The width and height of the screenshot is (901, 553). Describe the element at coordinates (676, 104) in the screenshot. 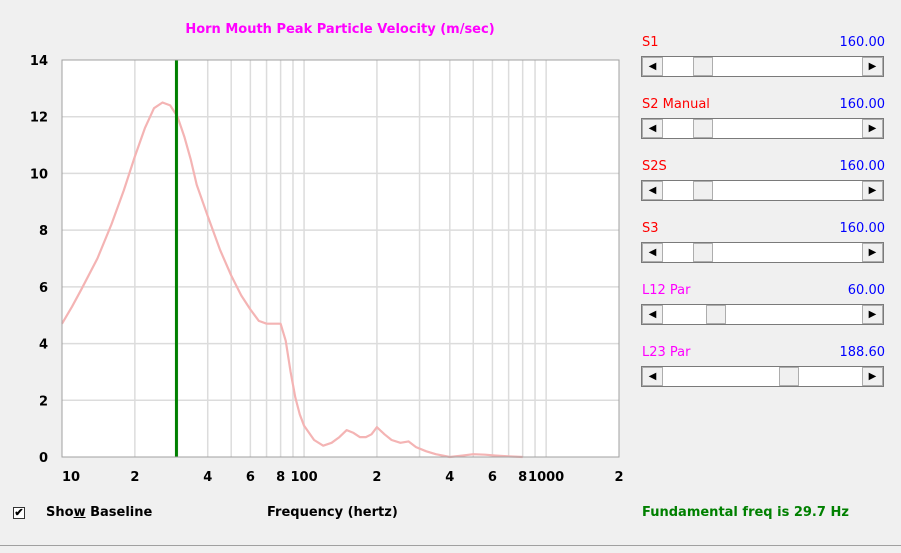

I see `slider-name: S2 Manual` at that location.